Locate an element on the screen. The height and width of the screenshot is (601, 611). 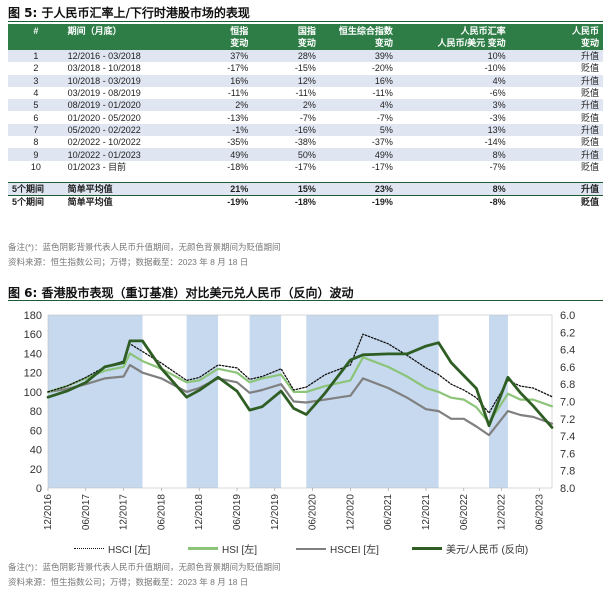
x-tick-label: 06/2022 is located at coordinates (464, 512).